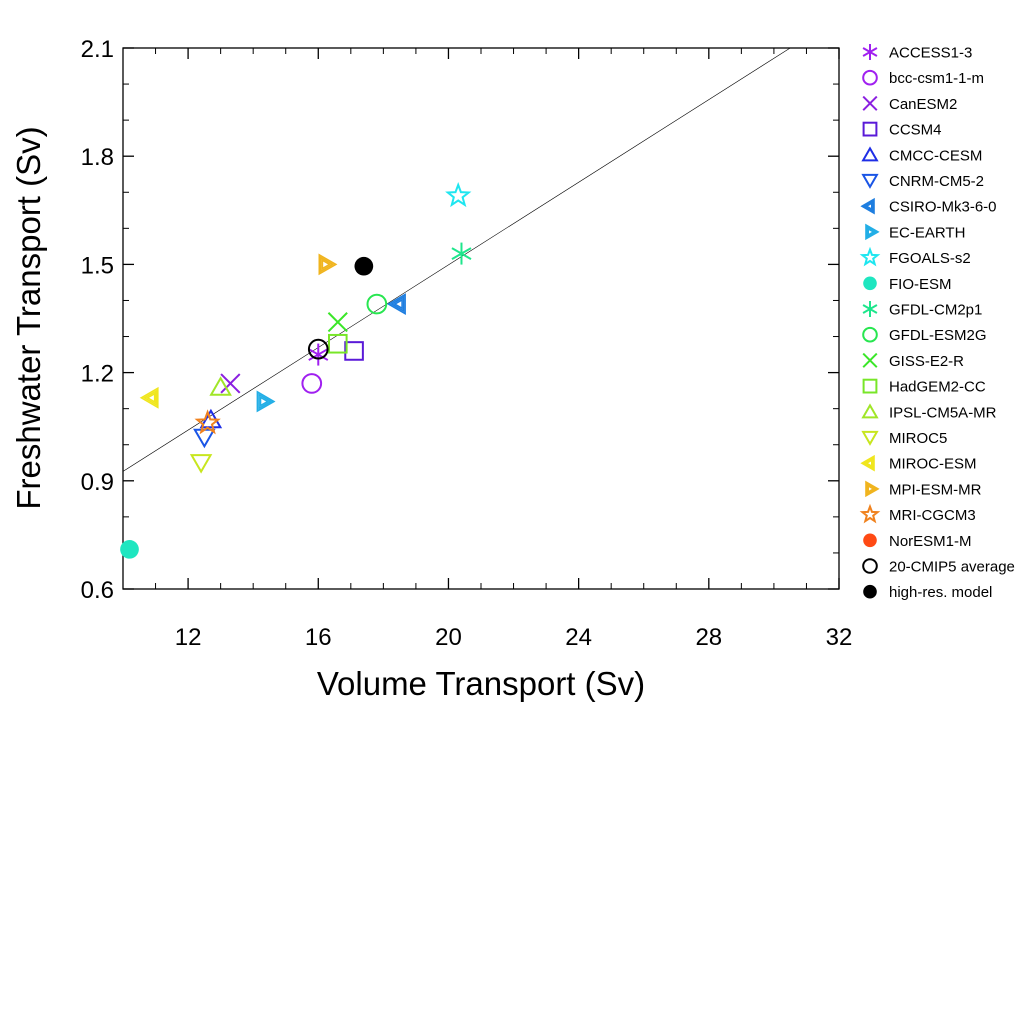  I want to click on y-tick-label: 1.2, so click(97, 374).